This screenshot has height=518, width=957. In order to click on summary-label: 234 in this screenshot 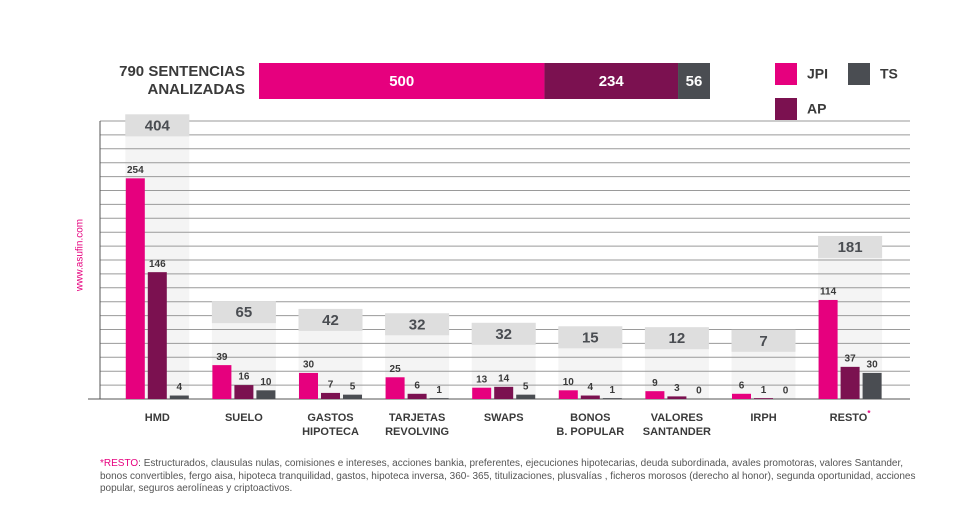, I will do `click(612, 81)`.